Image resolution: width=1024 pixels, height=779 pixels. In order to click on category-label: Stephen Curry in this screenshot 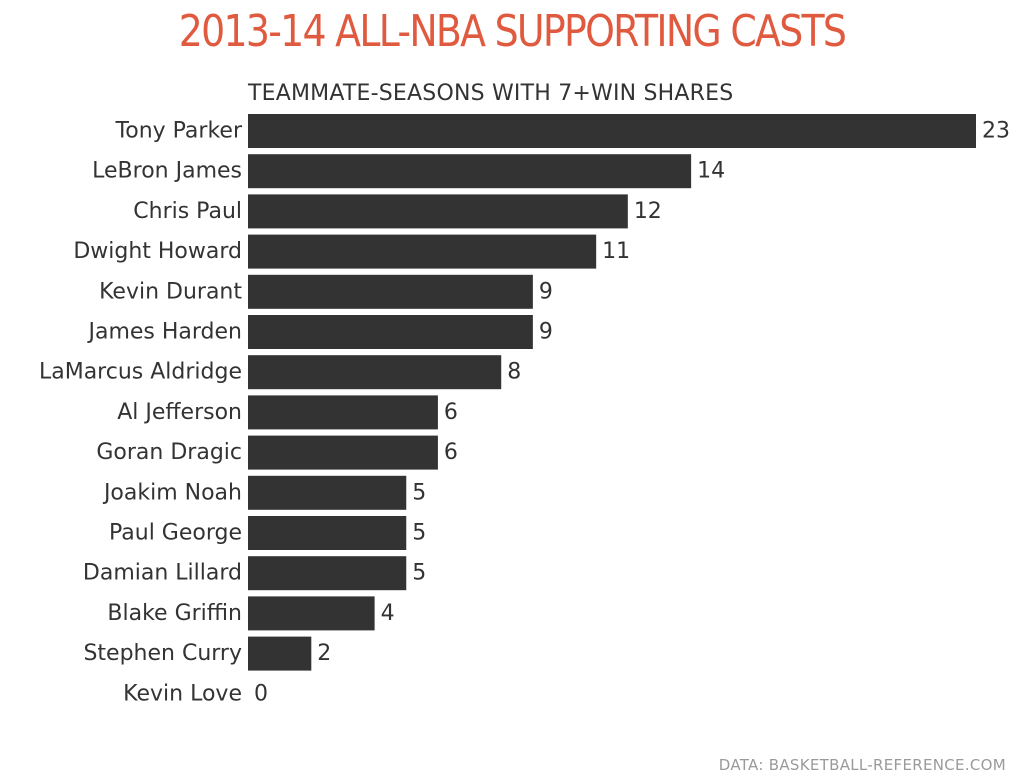, I will do `click(162, 653)`.